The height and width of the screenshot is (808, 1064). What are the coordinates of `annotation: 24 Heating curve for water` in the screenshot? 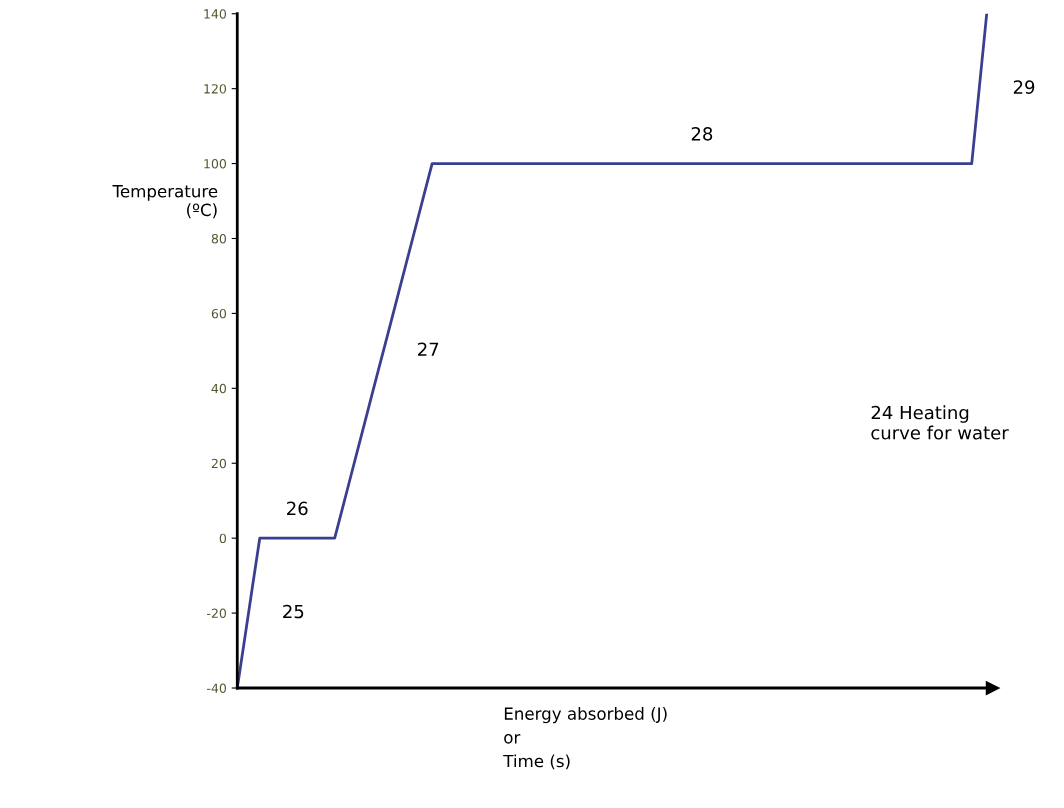 It's located at (940, 422).